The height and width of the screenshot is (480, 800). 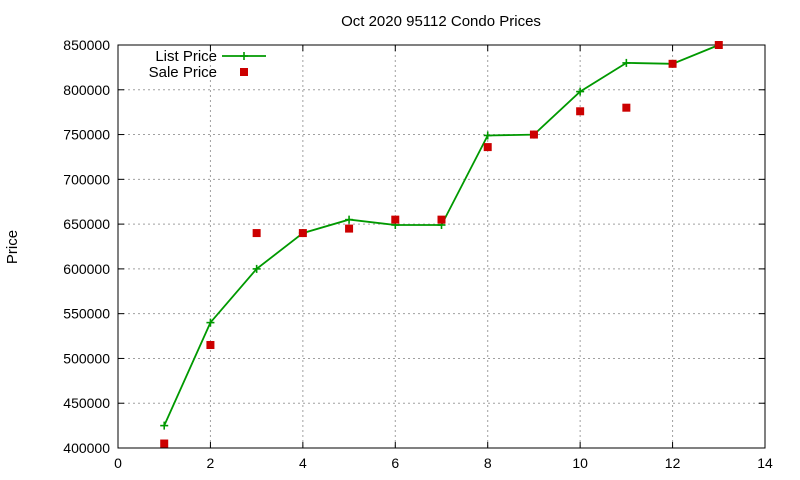 What do you see at coordinates (12, 247) in the screenshot?
I see `y-axis-label: Price` at bounding box center [12, 247].